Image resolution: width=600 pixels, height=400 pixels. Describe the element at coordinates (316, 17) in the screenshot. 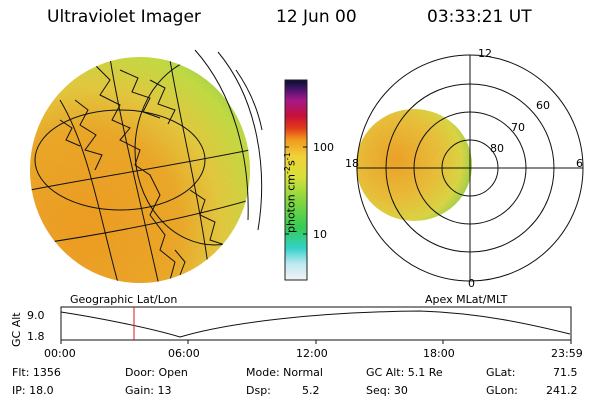

I see `header-date: 12 Jun 00` at that location.